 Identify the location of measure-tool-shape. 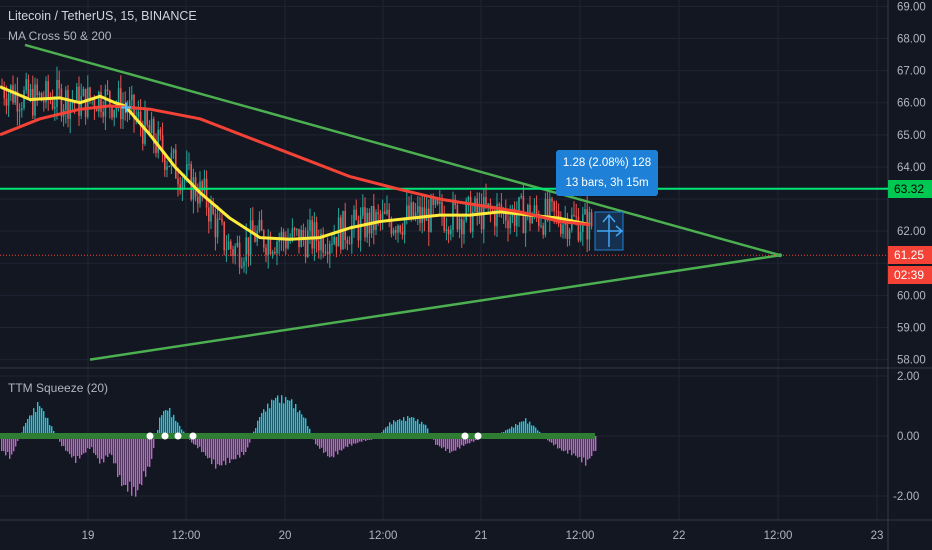
(609, 231).